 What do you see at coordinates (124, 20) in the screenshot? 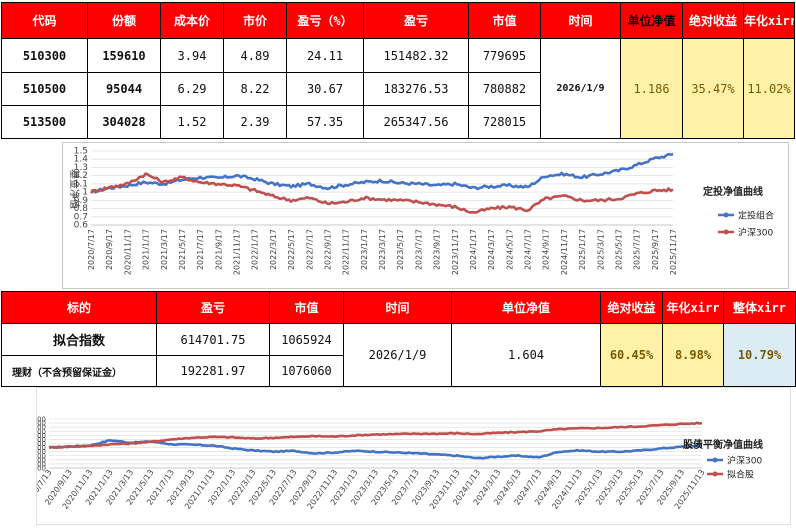
I see `header-shares: 份额` at bounding box center [124, 20].